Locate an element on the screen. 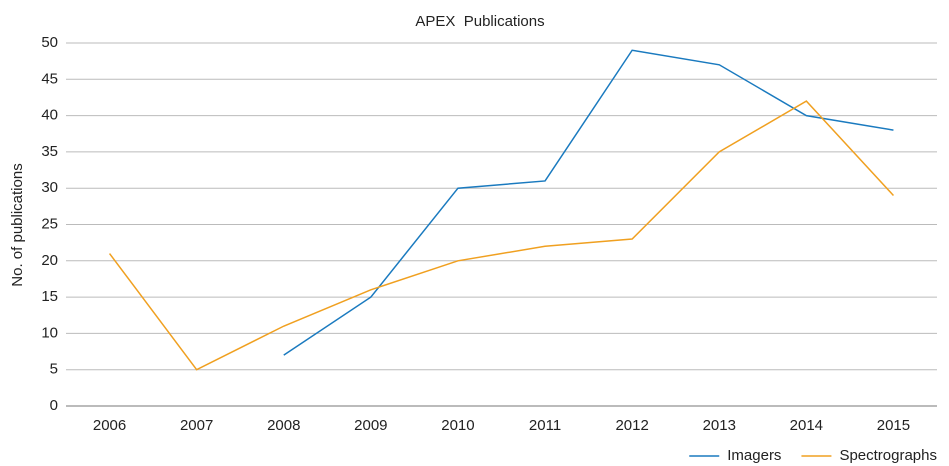  y-tick-label: 5 is located at coordinates (54, 369).